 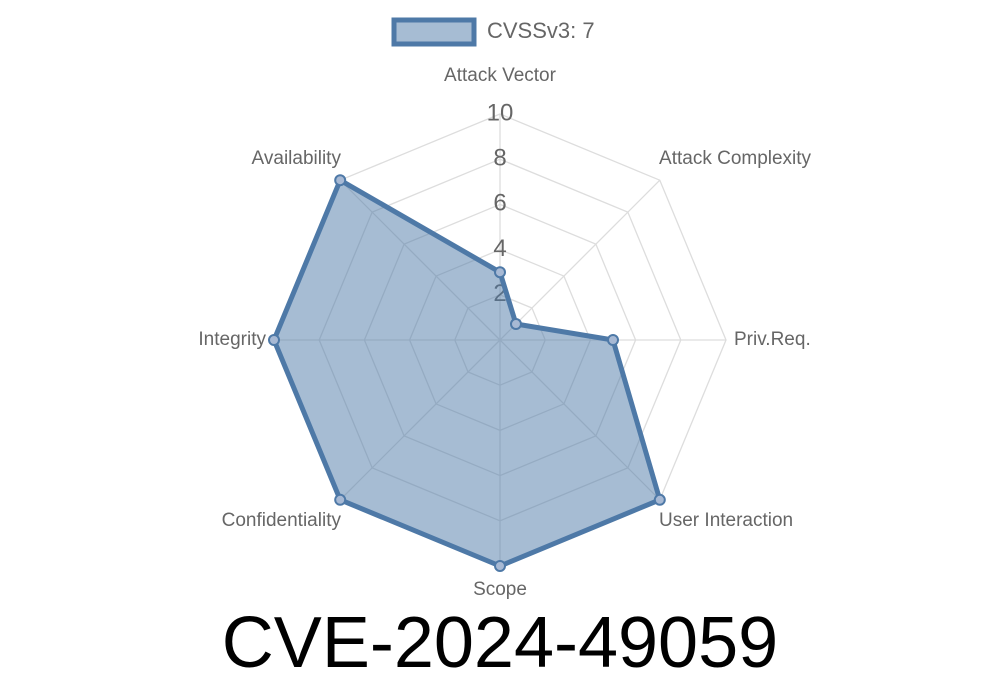 What do you see at coordinates (500, 589) in the screenshot?
I see `axis-label: Scope` at bounding box center [500, 589].